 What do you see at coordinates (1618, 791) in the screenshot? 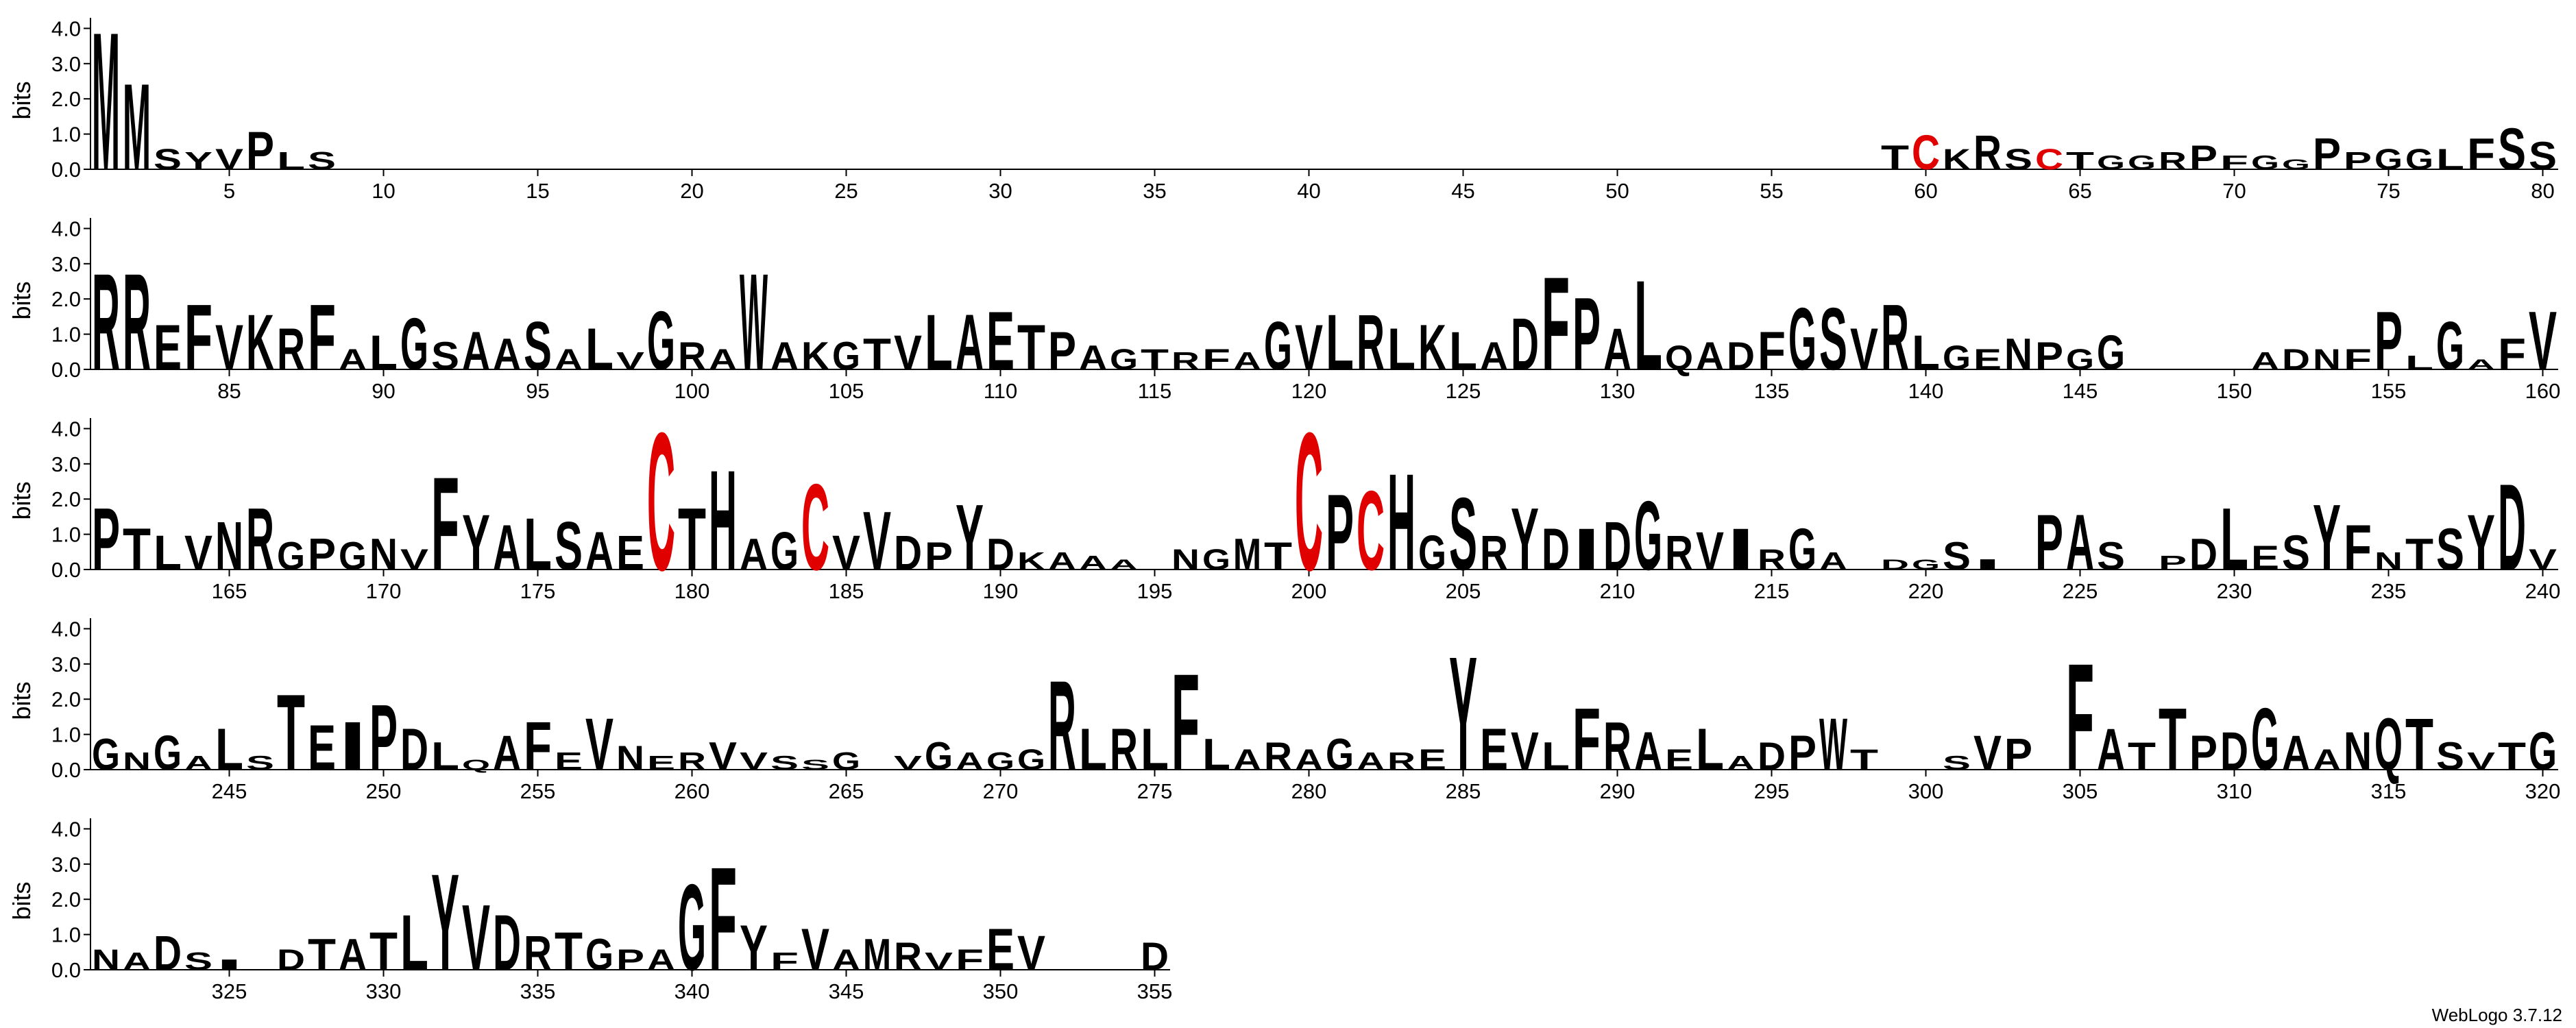
I see `x-tick-label: 290` at bounding box center [1618, 791].